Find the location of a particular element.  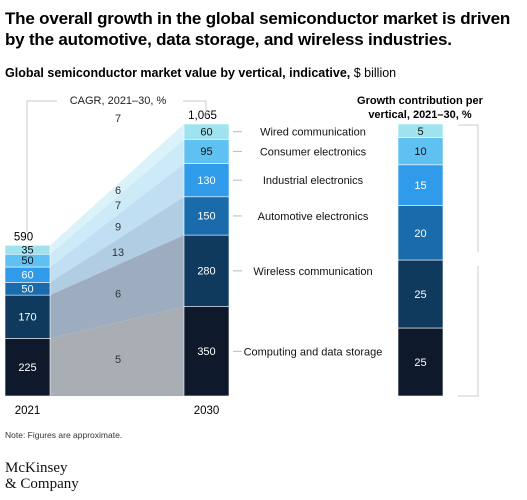

contribution-bar-automotive-electronics is located at coordinates (420, 233).